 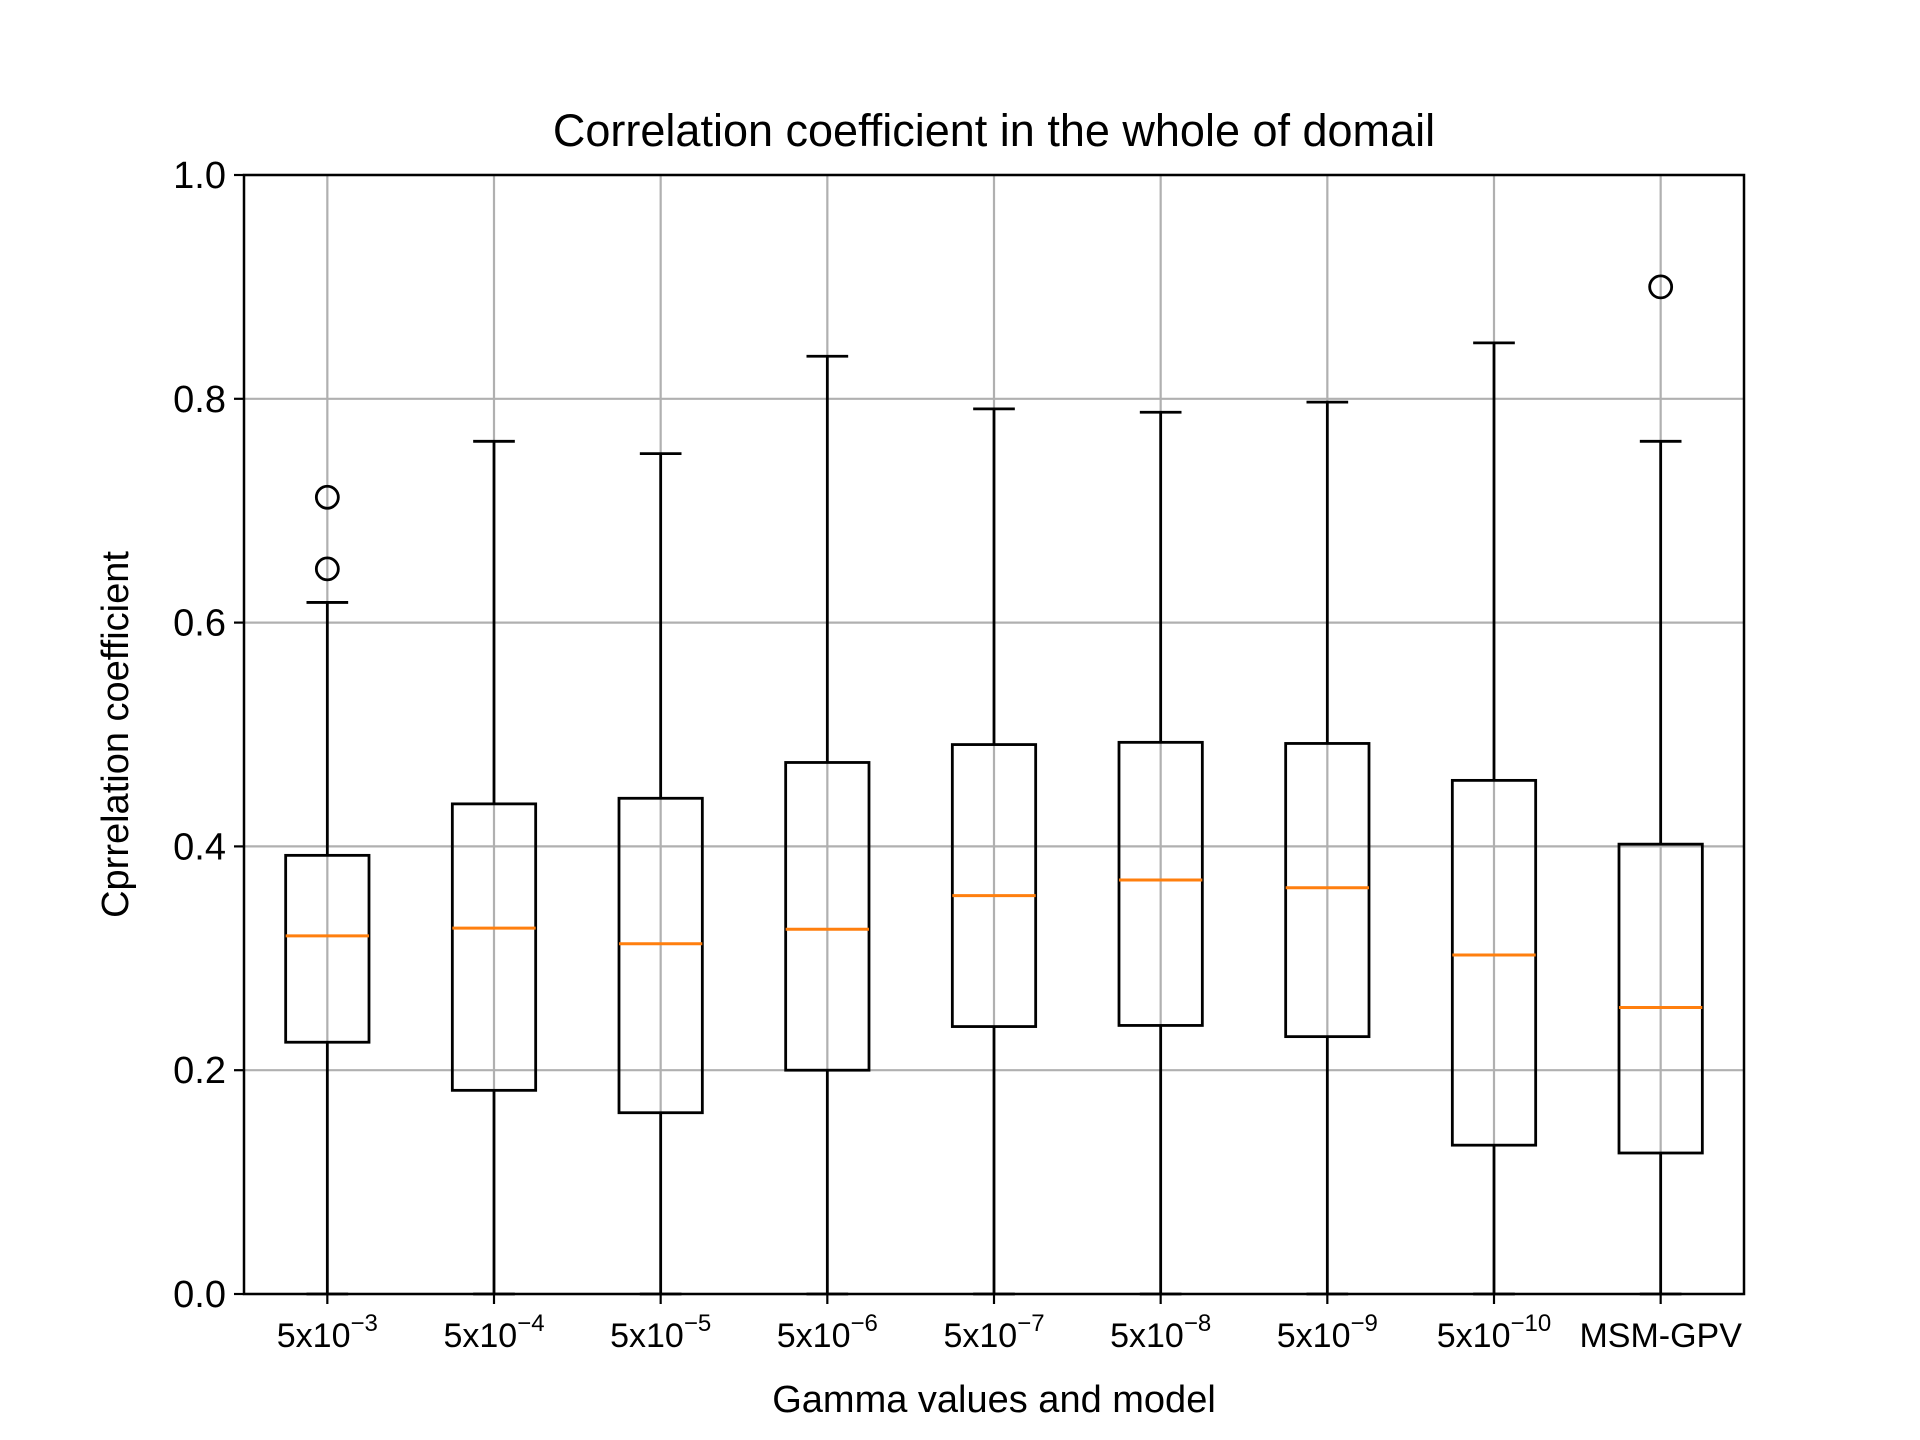 I want to click on x-tick-label: 5x10⁻⁶, so click(x=827, y=1332).